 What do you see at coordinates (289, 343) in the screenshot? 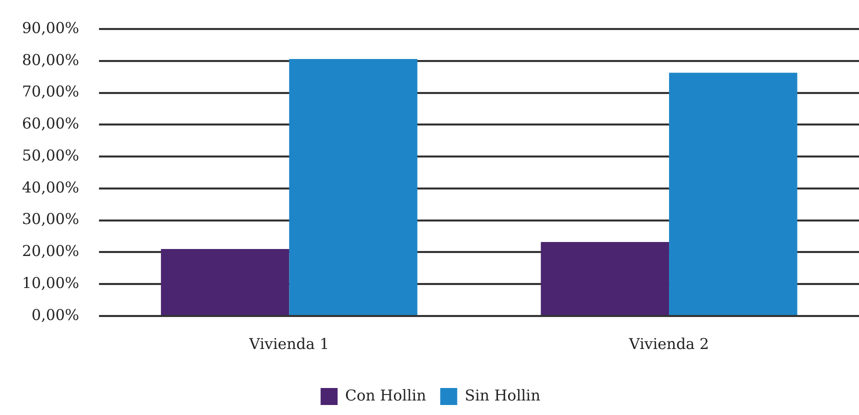
I see `x-tick-label: Vivienda 1` at bounding box center [289, 343].